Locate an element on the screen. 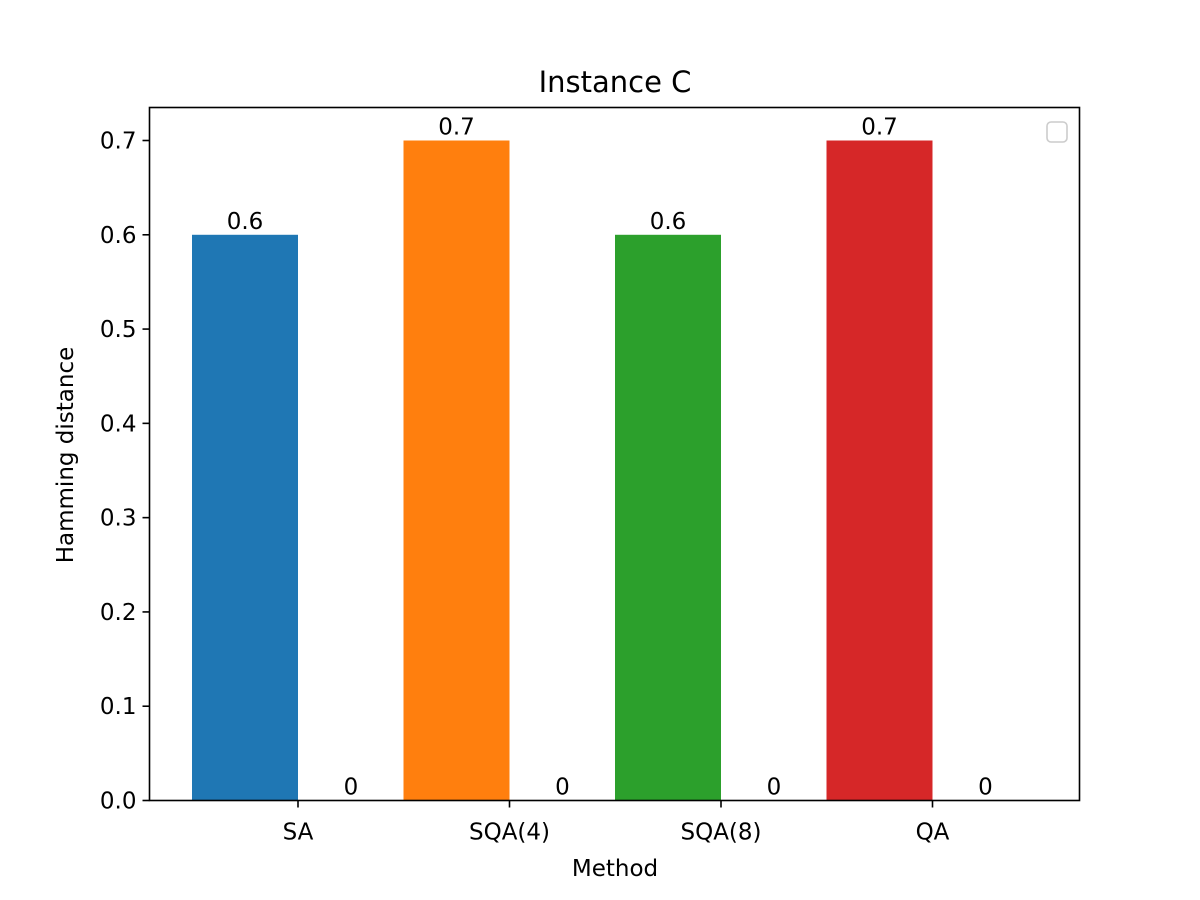 The width and height of the screenshot is (1200, 900). x-tick-label: SQA(8) is located at coordinates (720, 833).